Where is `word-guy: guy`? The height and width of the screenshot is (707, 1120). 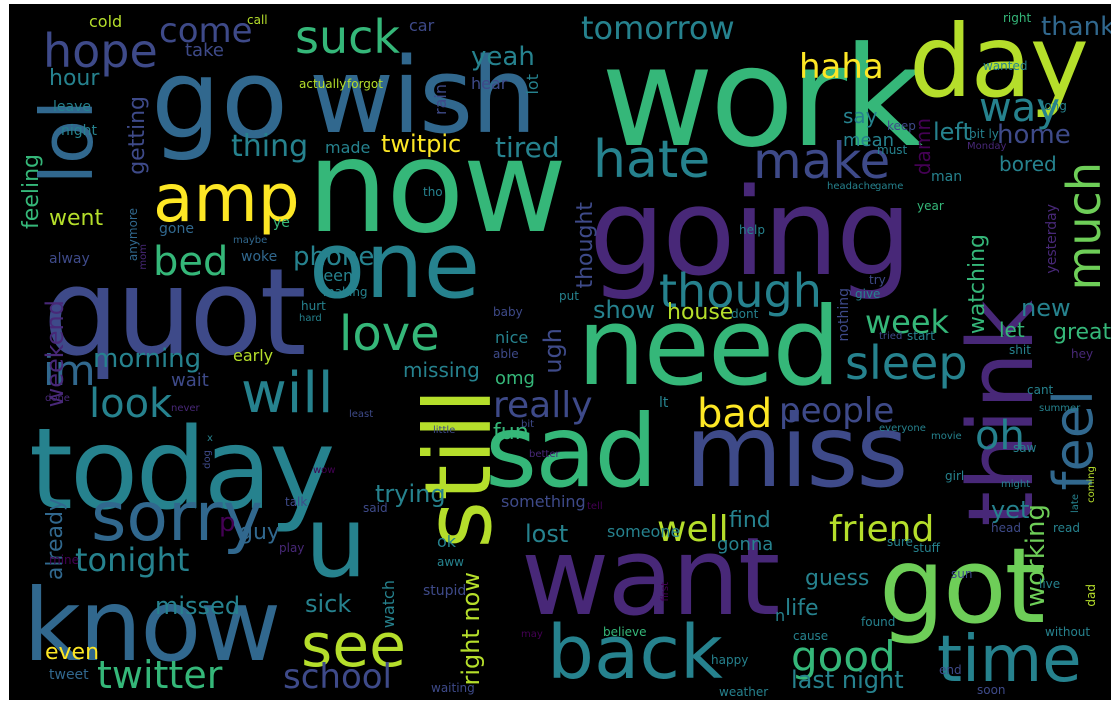 word-guy: guy is located at coordinates (259, 532).